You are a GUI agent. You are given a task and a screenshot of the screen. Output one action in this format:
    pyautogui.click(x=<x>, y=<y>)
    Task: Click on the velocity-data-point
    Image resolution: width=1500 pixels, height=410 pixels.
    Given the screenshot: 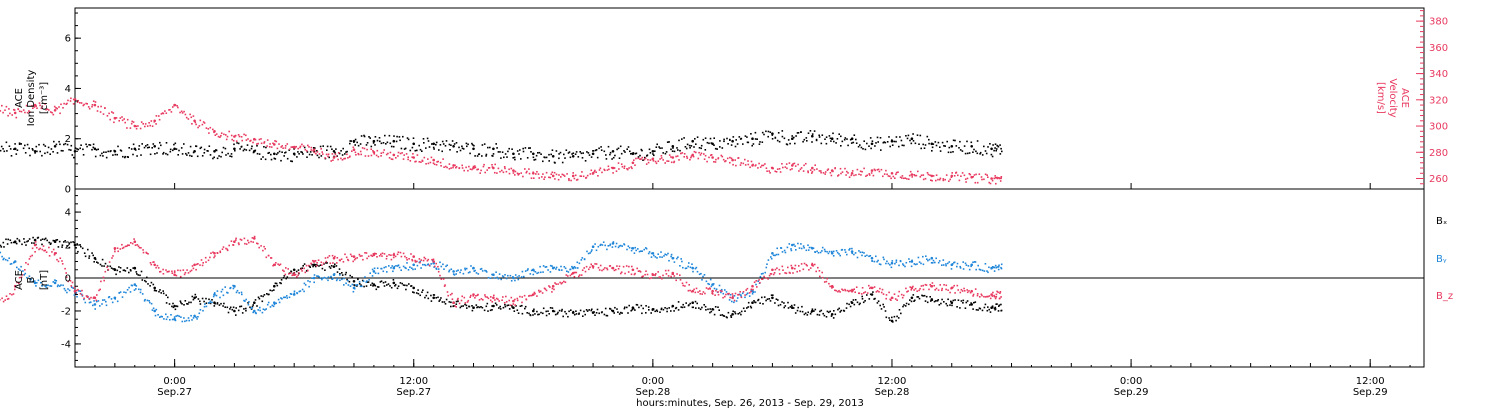 What is the action you would take?
    pyautogui.click(x=912, y=174)
    